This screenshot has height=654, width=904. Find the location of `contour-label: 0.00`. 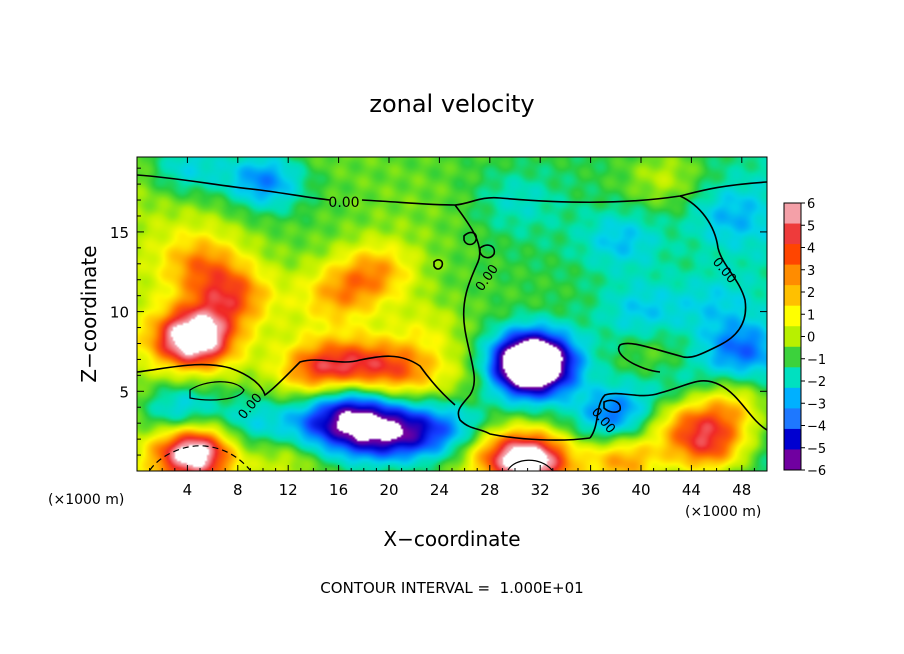

contour-label: 0.00 is located at coordinates (343, 203).